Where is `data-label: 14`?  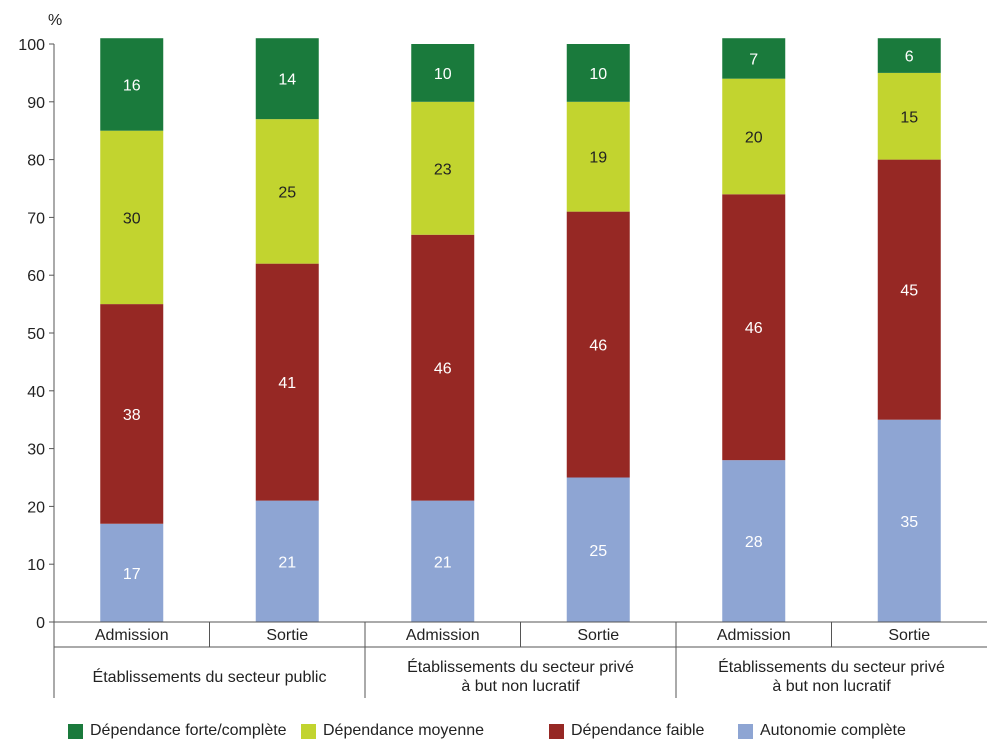 data-label: 14 is located at coordinates (287, 80).